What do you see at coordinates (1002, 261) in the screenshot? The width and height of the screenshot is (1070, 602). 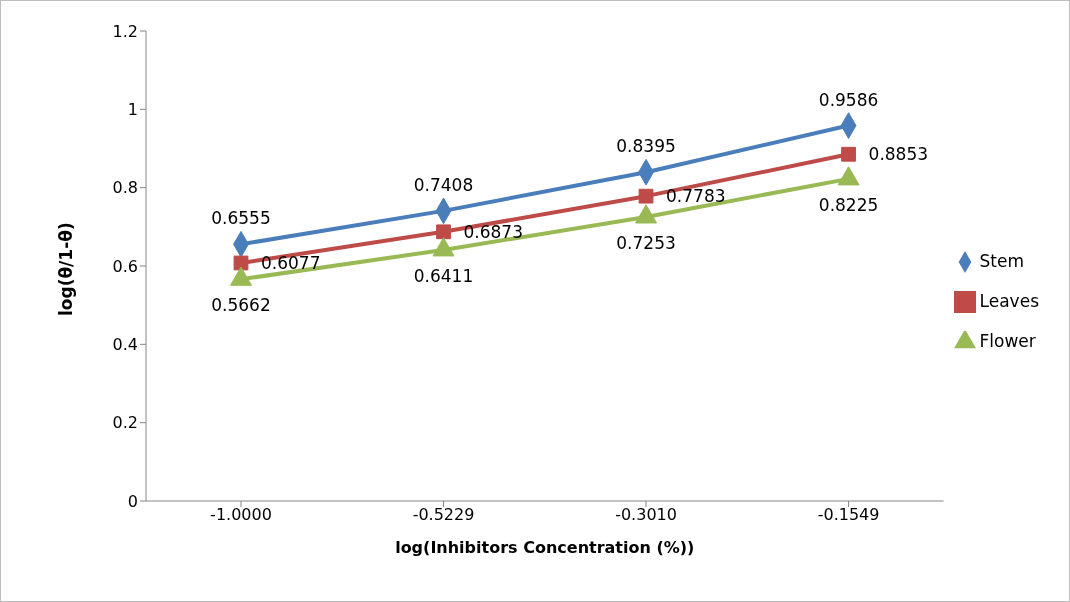 I see `legend-label: Stem` at bounding box center [1002, 261].